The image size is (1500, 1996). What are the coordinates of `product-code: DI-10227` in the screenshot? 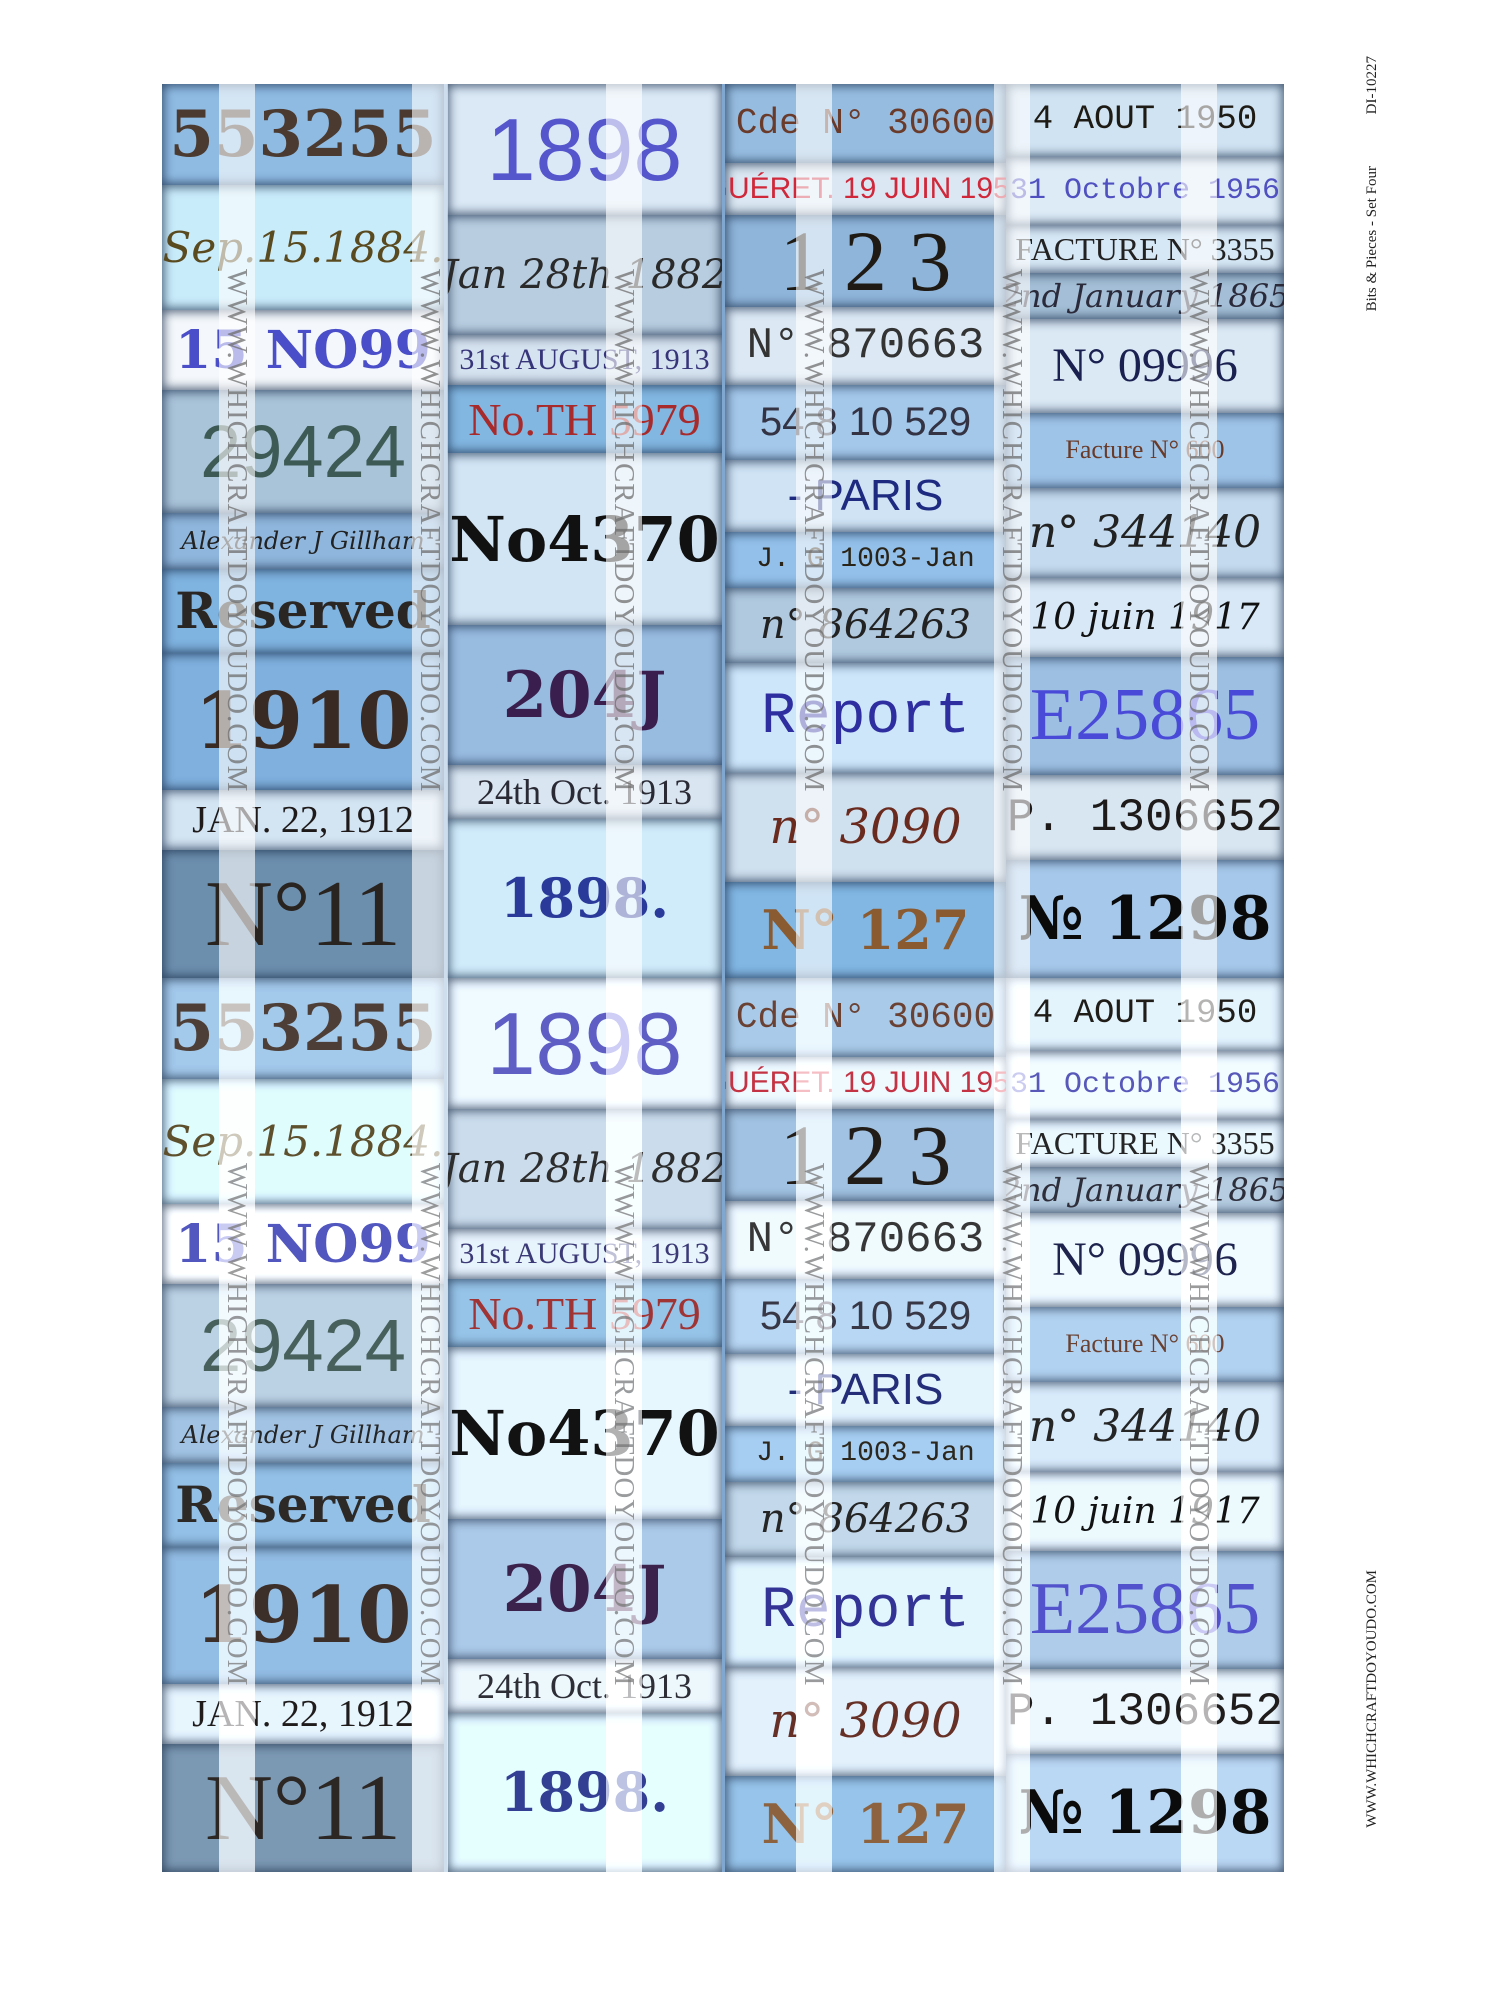 It's located at (1372, 85).